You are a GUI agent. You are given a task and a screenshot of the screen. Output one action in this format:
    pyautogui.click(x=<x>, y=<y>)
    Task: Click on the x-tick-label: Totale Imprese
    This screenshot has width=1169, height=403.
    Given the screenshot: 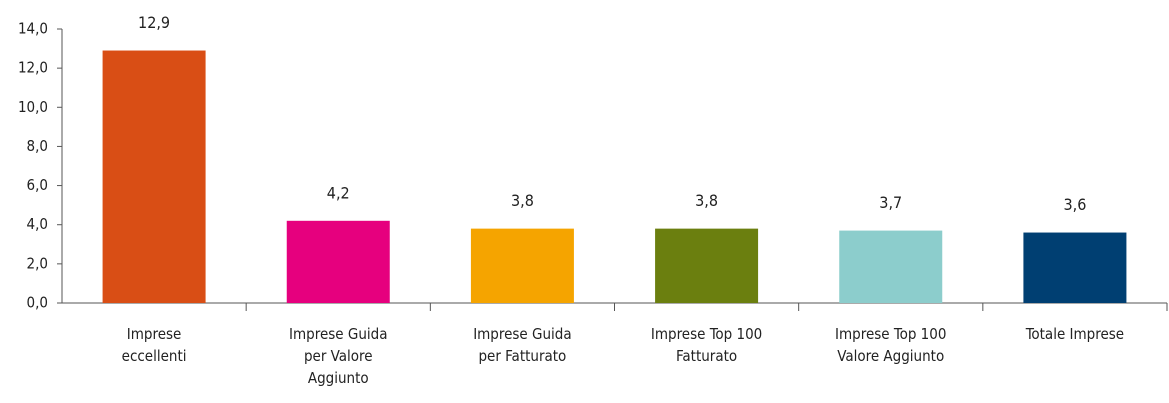 What is the action you would take?
    pyautogui.click(x=1075, y=334)
    